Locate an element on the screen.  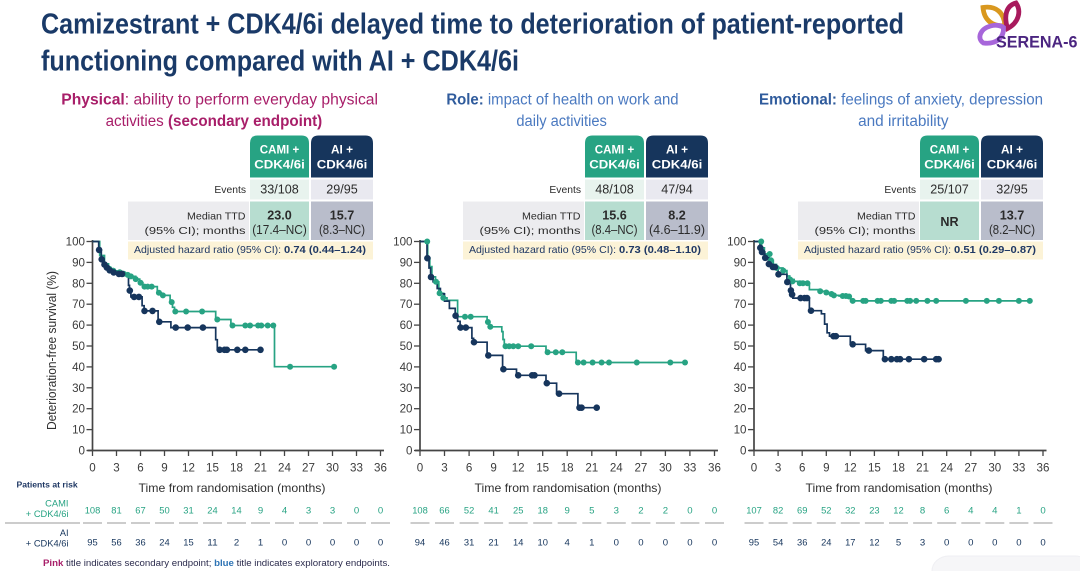
svg-text: 25/107 is located at coordinates (949, 189).